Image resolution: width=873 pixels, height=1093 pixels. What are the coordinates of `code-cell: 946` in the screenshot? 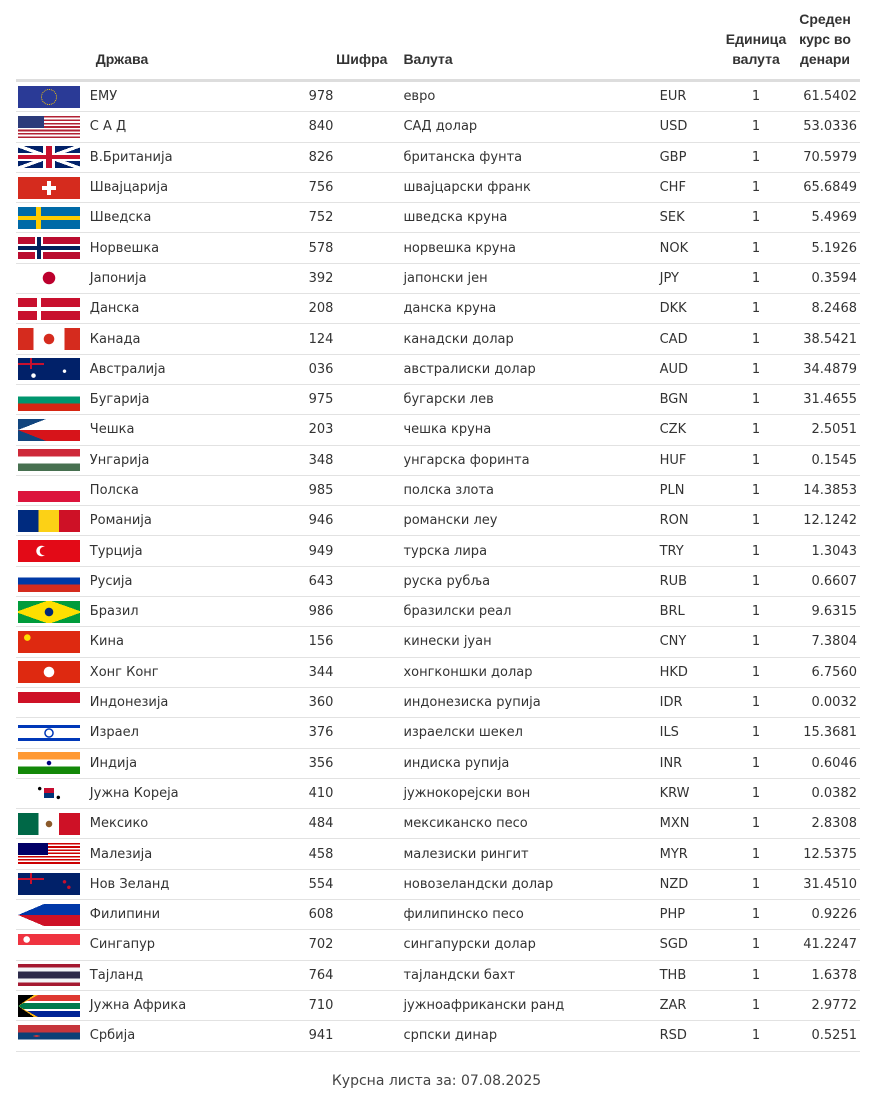 It's located at (334, 521).